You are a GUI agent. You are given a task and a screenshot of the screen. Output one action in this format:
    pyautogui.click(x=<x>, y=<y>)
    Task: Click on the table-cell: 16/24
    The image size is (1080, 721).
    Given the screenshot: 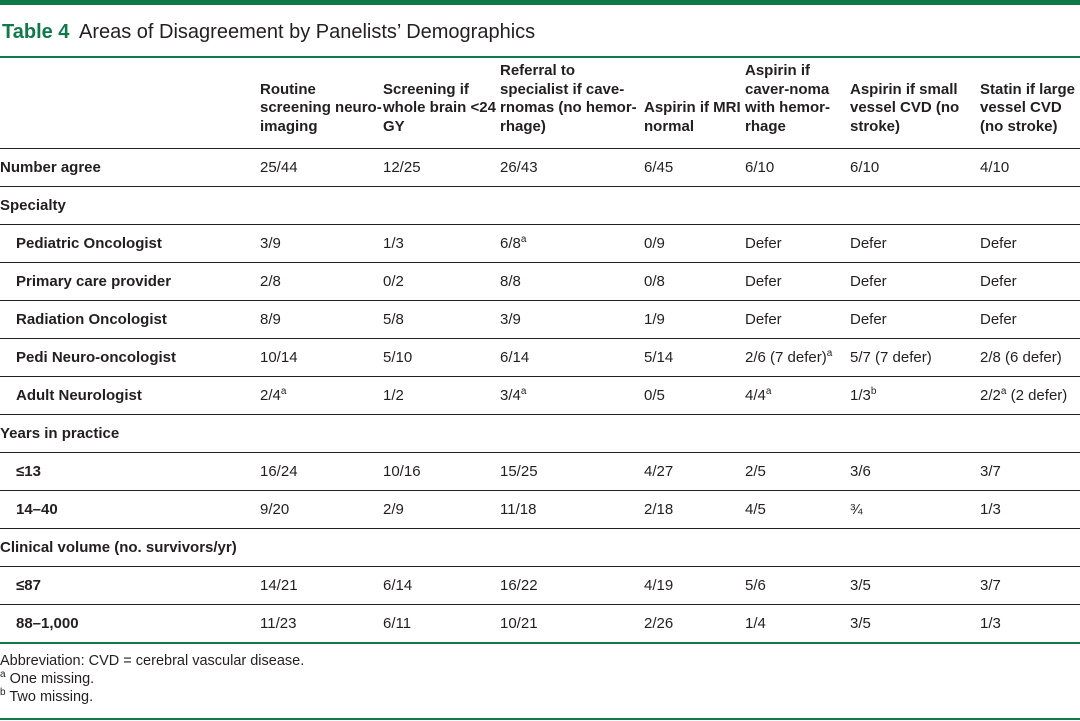 What is the action you would take?
    pyautogui.click(x=321, y=471)
    